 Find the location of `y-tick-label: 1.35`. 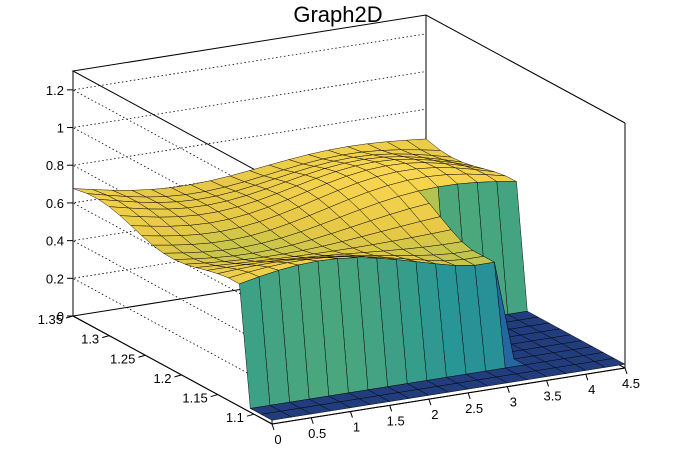

y-tick-label: 1.35 is located at coordinates (50, 319).